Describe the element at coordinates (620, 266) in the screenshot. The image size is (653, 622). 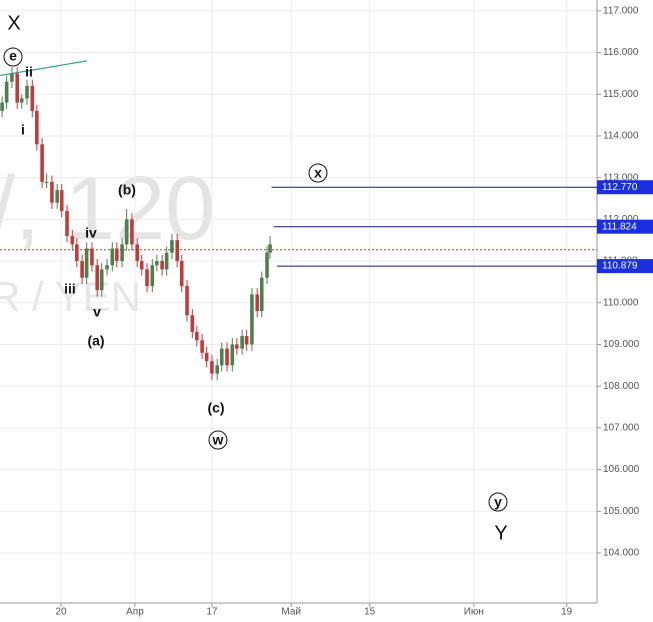
I see `level-label: 110.879` at that location.